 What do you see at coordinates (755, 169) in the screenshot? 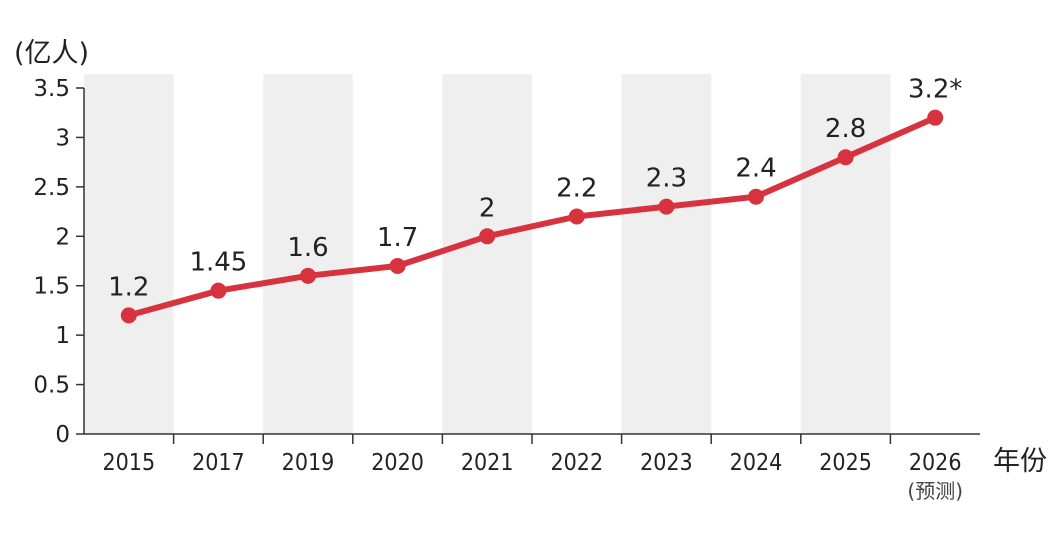
I see `data-label: 2.4` at bounding box center [755, 169].